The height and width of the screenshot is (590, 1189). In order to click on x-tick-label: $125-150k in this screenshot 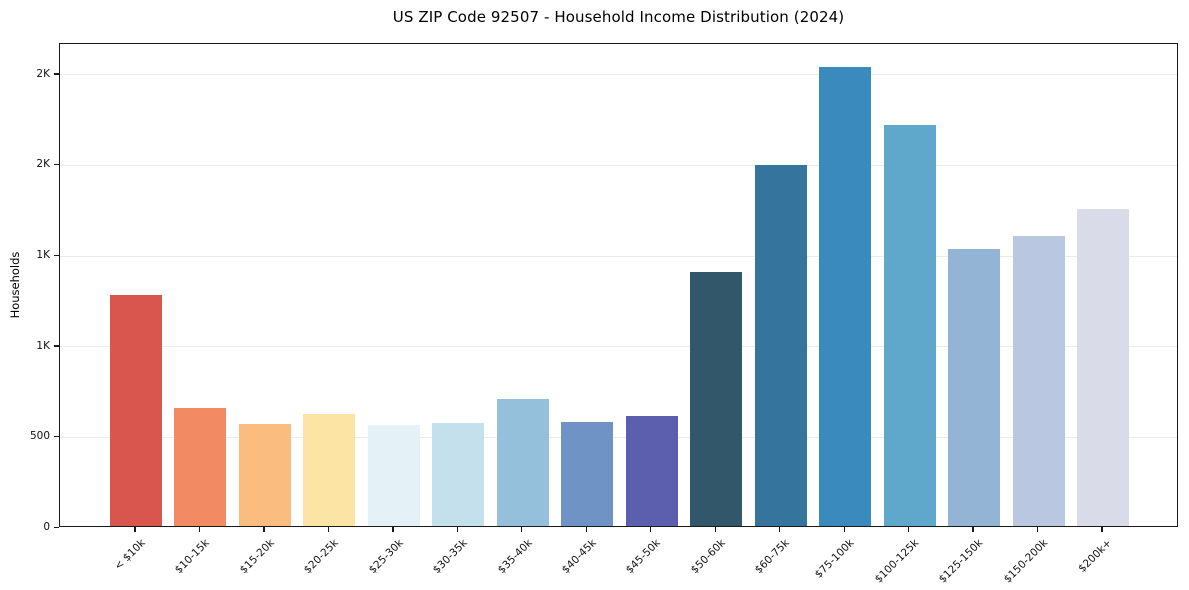, I will do `click(961, 561)`.